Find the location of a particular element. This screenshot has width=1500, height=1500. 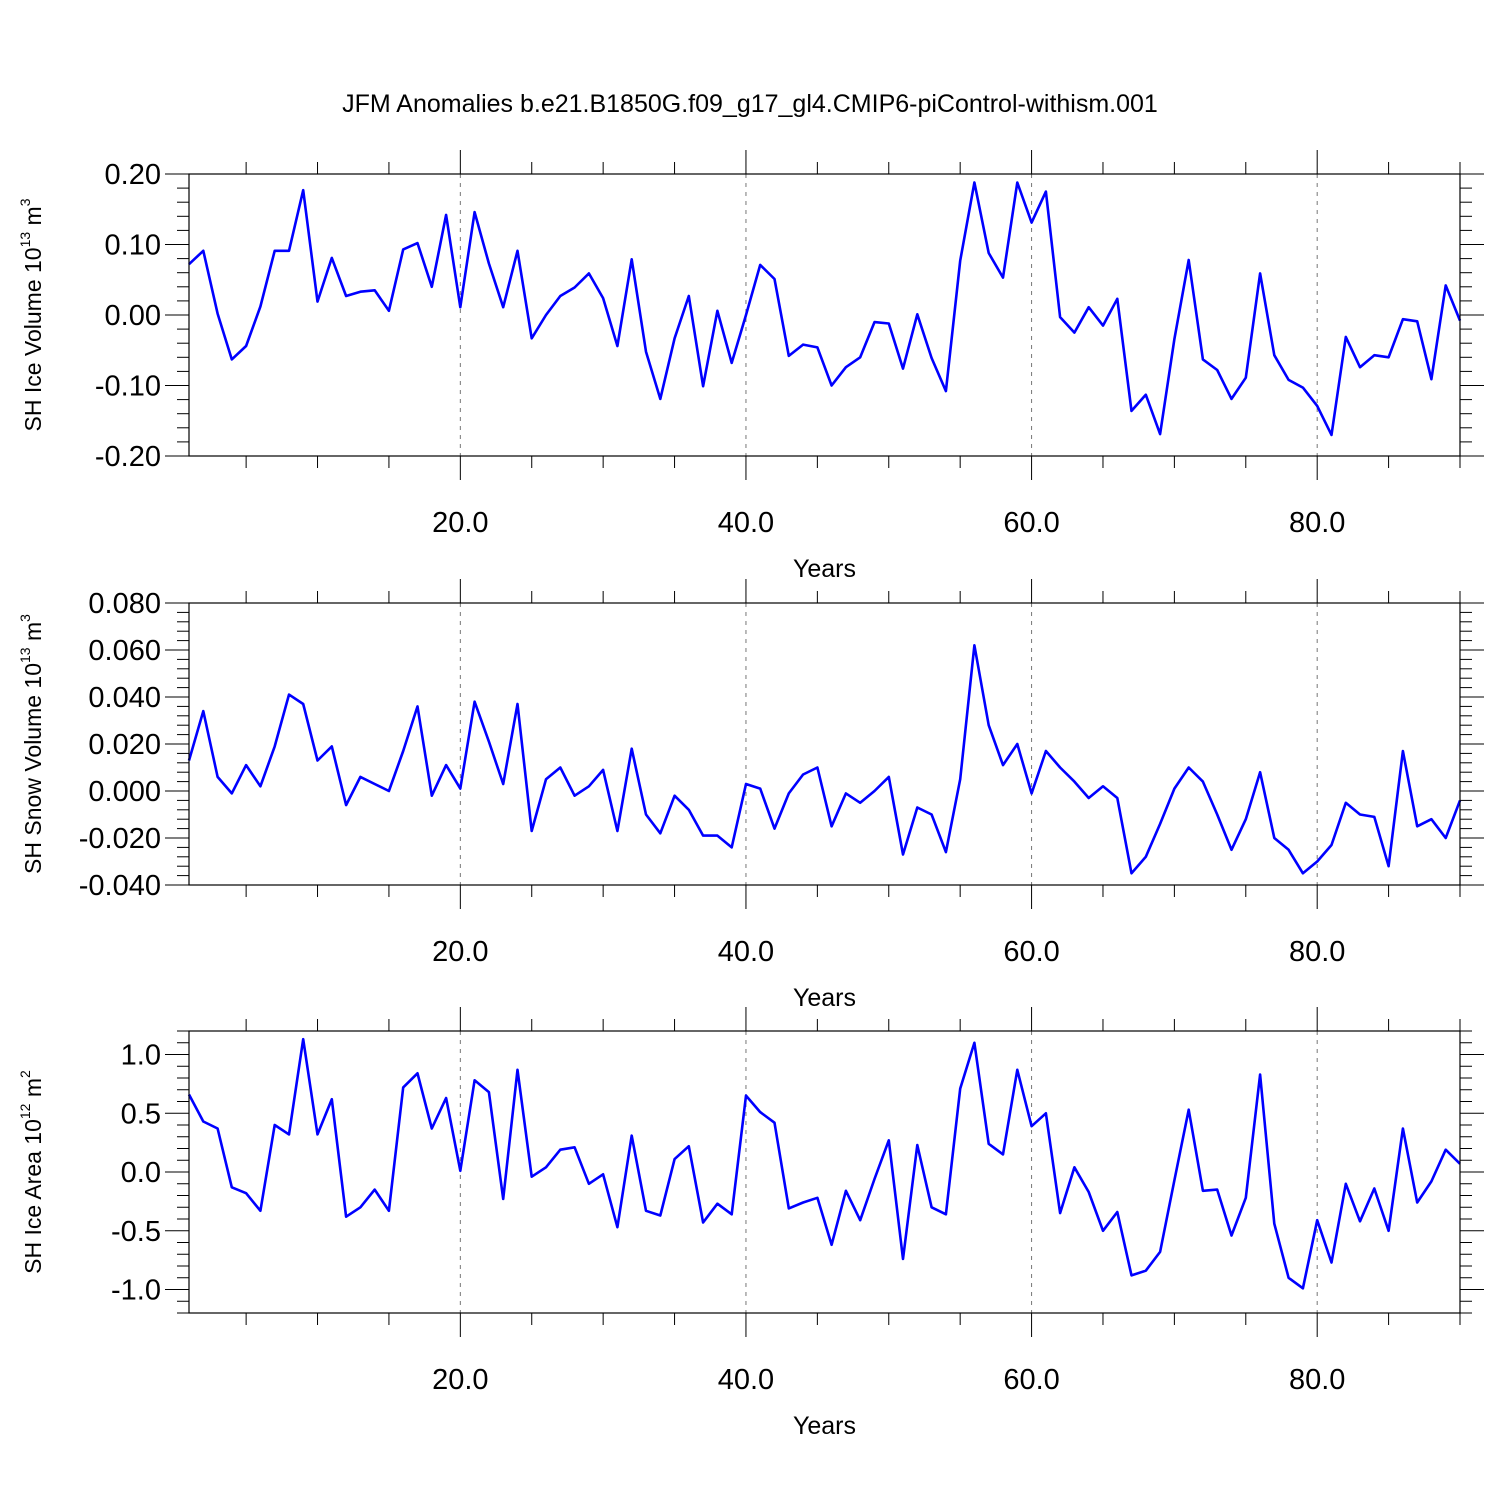

x-axis-label: Years is located at coordinates (824, 1426).